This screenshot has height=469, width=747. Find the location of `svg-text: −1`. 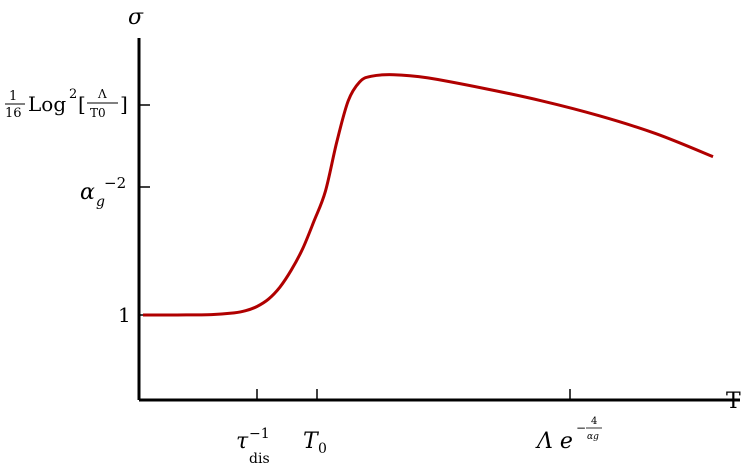

svg-text: −1 is located at coordinates (259, 434).